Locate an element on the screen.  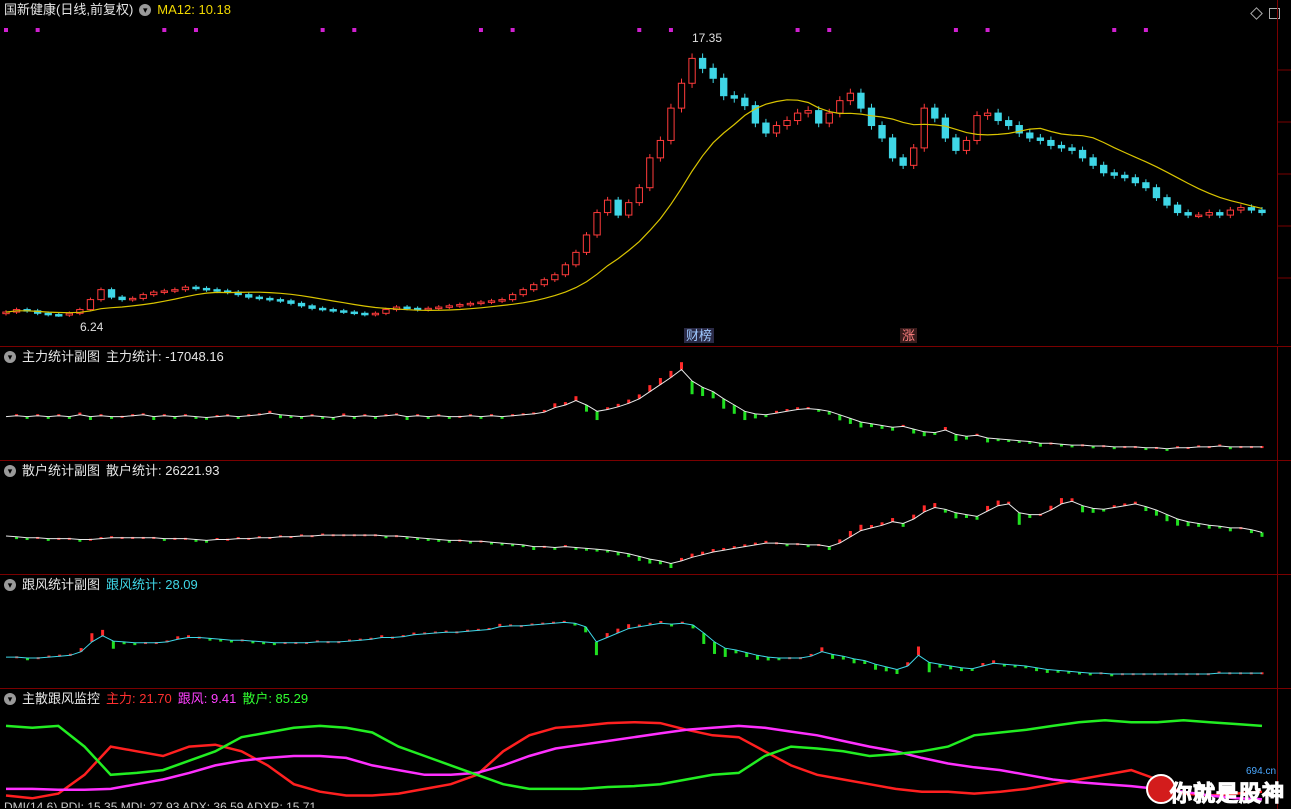
stock-title: 国新健康(日线,前复权) is located at coordinates (69, 9).